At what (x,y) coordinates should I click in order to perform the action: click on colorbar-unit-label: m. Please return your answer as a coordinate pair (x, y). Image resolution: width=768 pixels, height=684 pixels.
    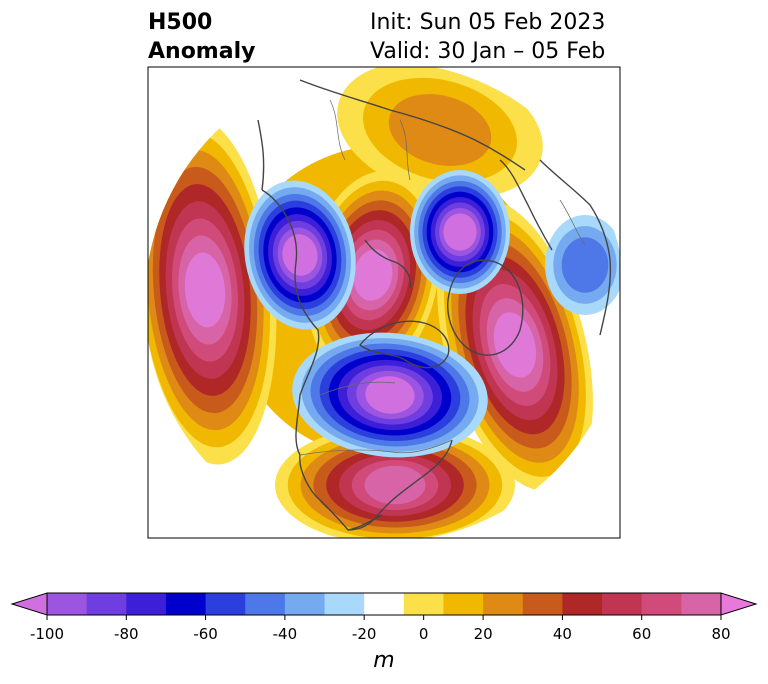
    Looking at the image, I should click on (383, 660).